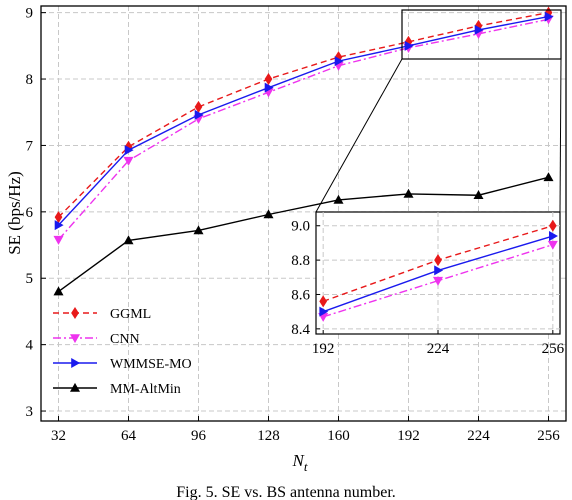 Image resolution: width=572 pixels, height=500 pixels. What do you see at coordinates (408, 436) in the screenshot?
I see `x-tick-label: 192` at bounding box center [408, 436].